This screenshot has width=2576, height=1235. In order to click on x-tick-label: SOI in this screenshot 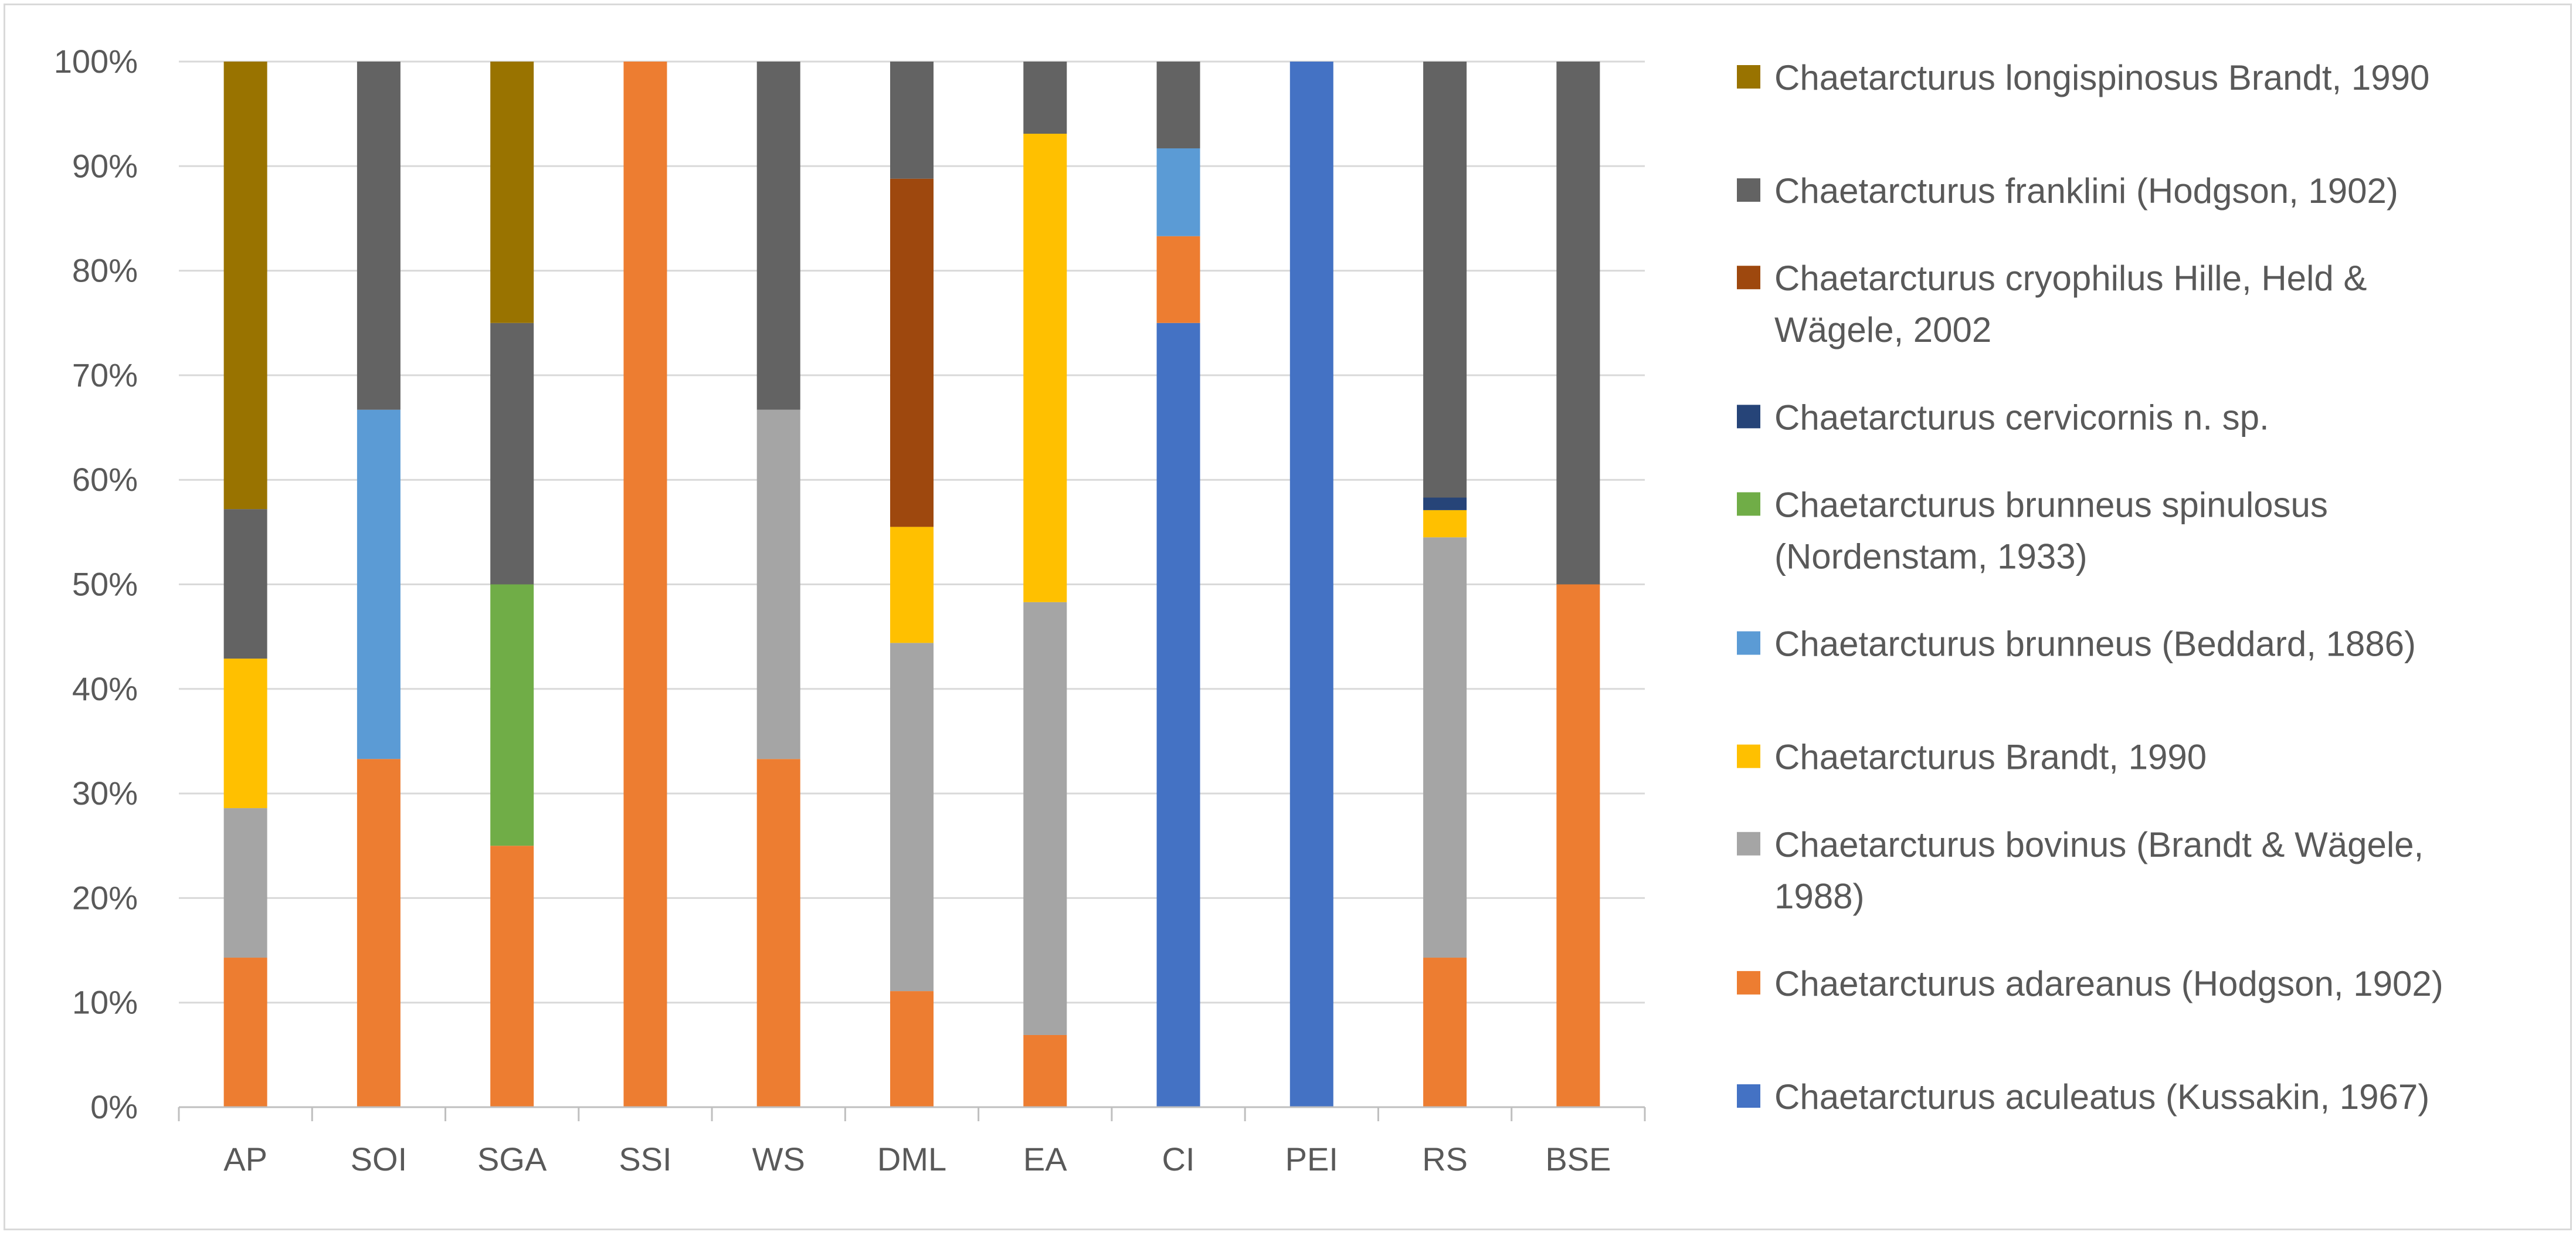, I will do `click(379, 1159)`.